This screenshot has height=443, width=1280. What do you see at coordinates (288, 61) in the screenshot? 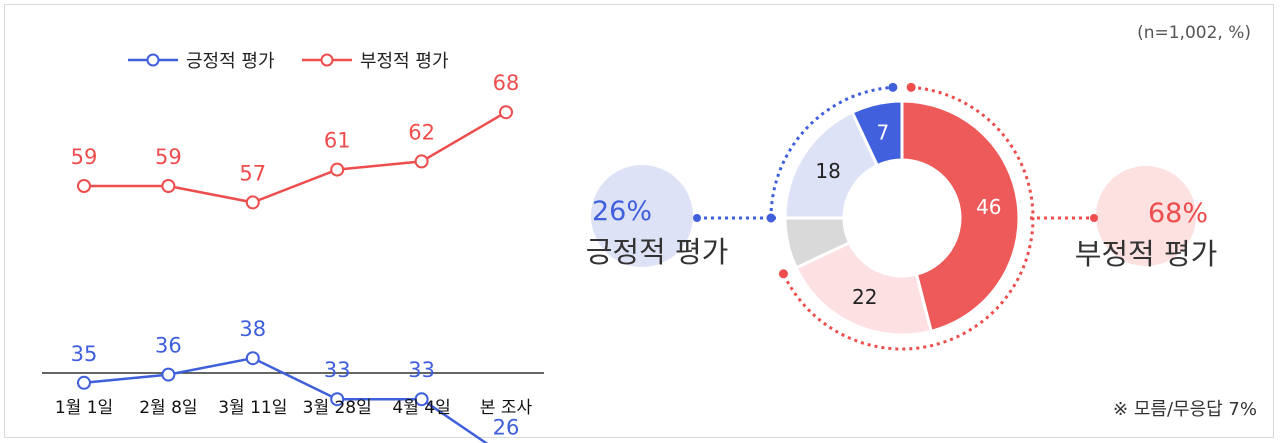
I see `legend: 긍정적 평가 부정적 평가` at bounding box center [288, 61].